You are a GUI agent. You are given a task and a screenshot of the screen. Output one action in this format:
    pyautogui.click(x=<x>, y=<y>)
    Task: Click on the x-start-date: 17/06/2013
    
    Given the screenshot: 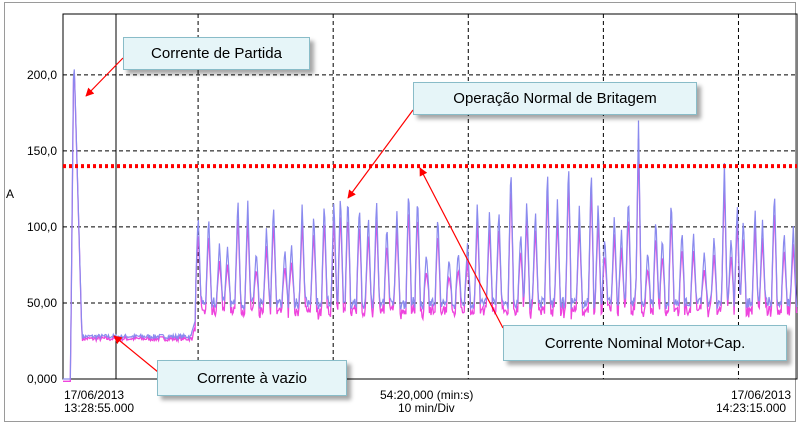 What is the action you would take?
    pyautogui.click(x=94, y=395)
    